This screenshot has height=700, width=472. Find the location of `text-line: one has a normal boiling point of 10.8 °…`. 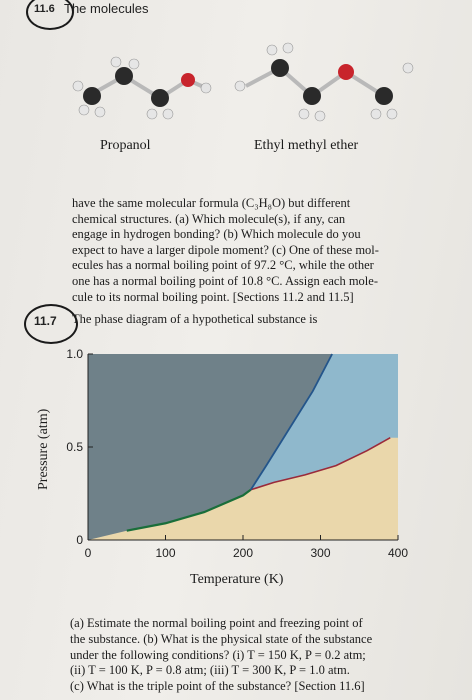

text-line: one has a normal boiling point of 10.8 °… is located at coordinates (225, 280).